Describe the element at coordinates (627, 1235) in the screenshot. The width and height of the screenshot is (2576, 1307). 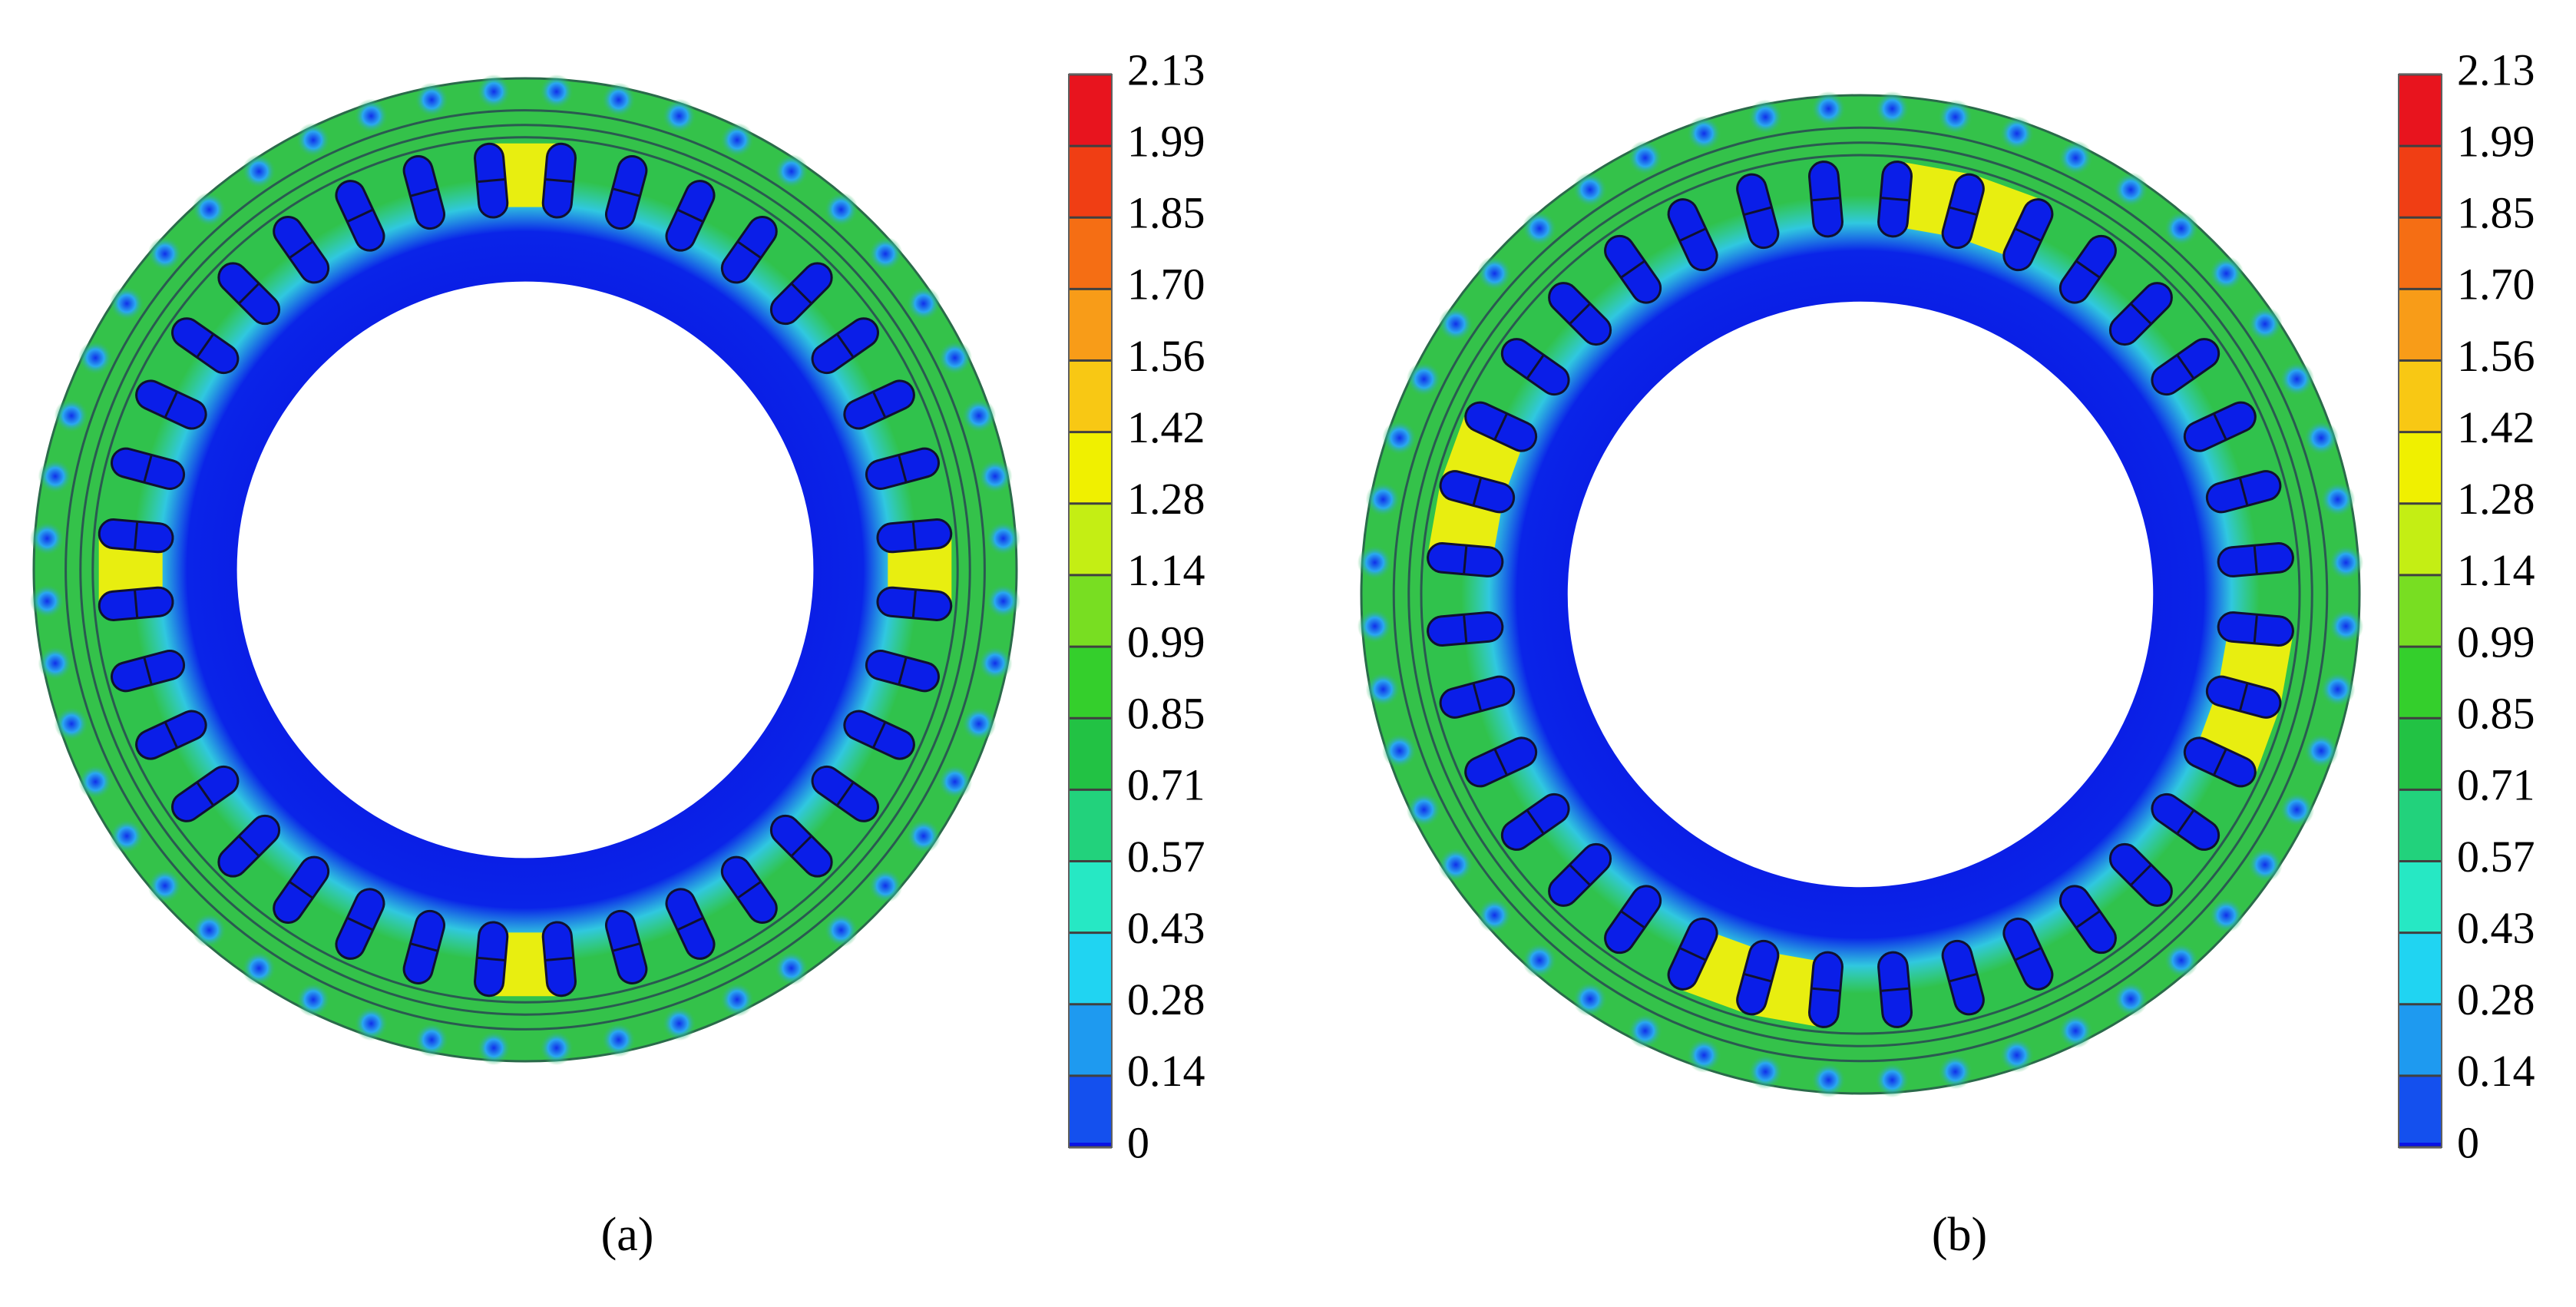
I see `panel-label: (a)` at that location.